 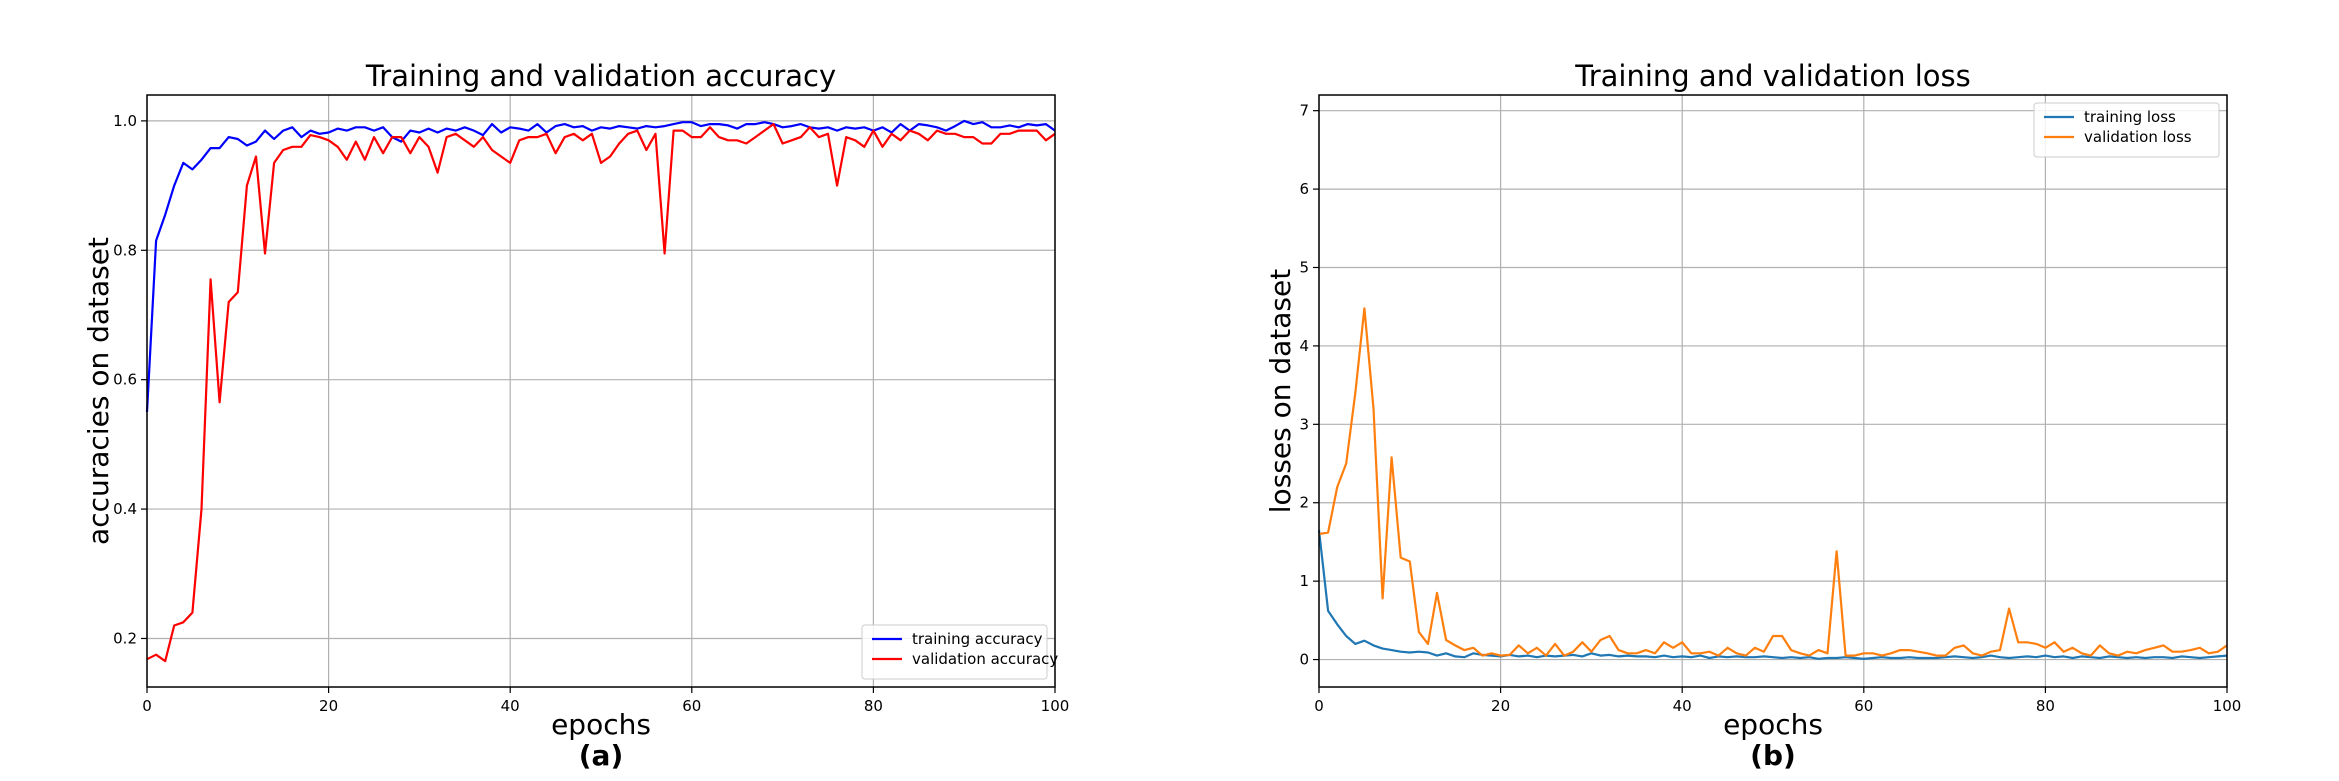 I want to click on loss-x-tick-label: 80, so click(x=2045, y=706).